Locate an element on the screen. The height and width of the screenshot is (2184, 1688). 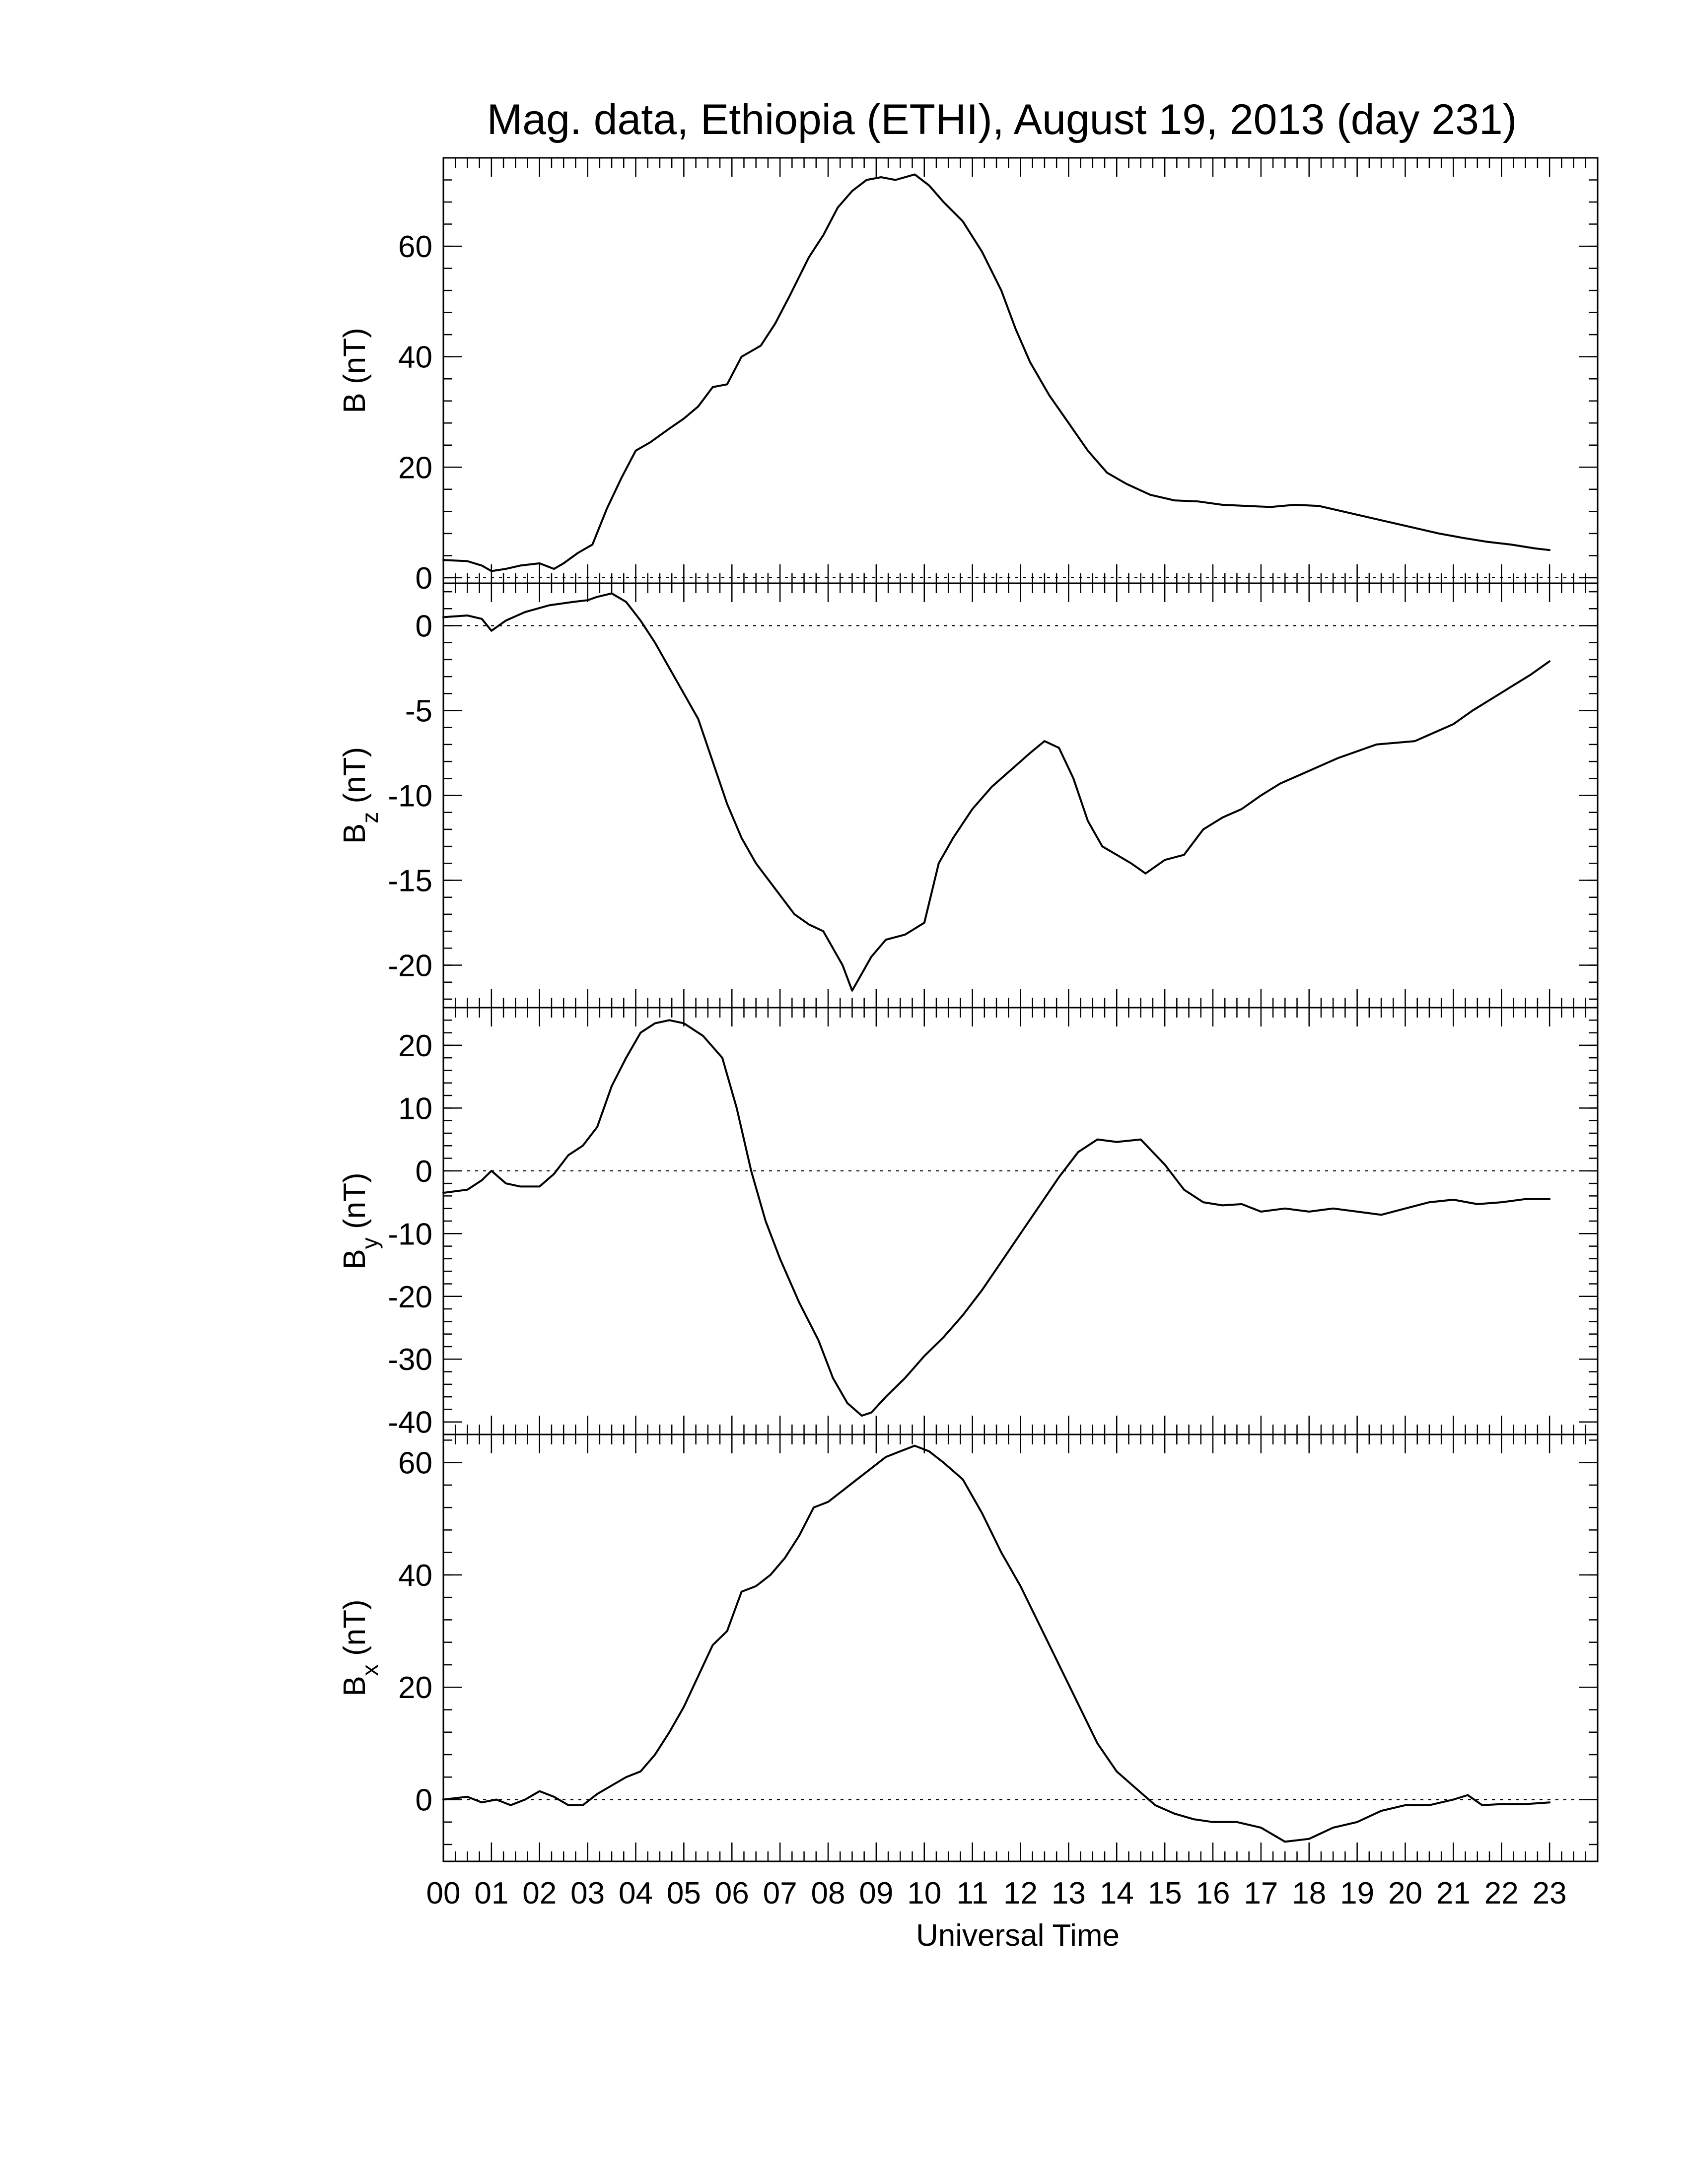
panel-Bx: 60 40 20 0 Bx (nT) is located at coordinates (968, 1647).